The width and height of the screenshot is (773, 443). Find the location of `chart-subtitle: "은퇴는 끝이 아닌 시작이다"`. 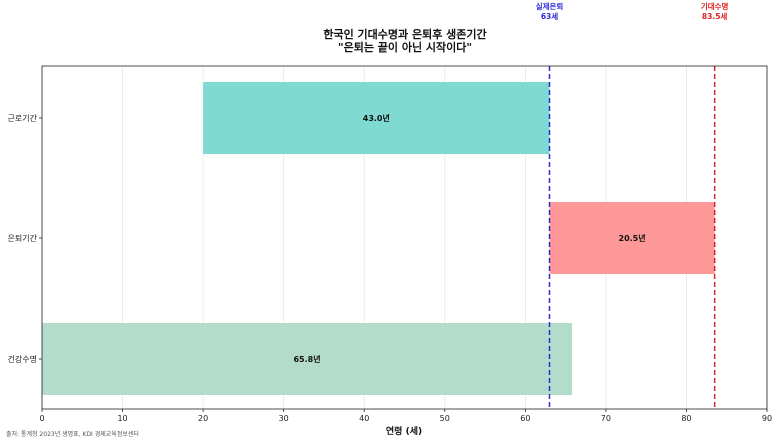

chart-subtitle: "은퇴는 끝이 아닌 시작이다" is located at coordinates (405, 47).